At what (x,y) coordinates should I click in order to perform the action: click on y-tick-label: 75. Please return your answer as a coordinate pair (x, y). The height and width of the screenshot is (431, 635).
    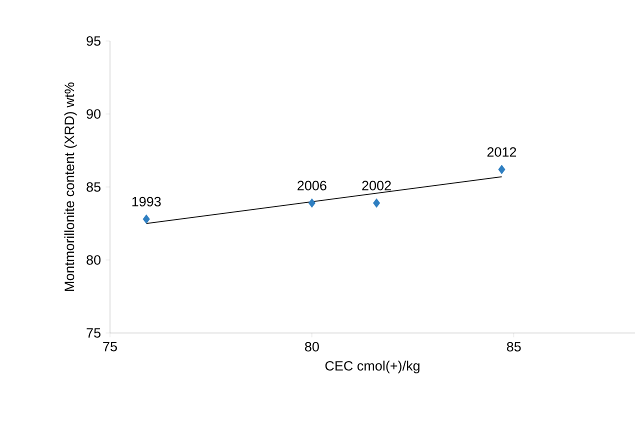
    Looking at the image, I should click on (93, 333).